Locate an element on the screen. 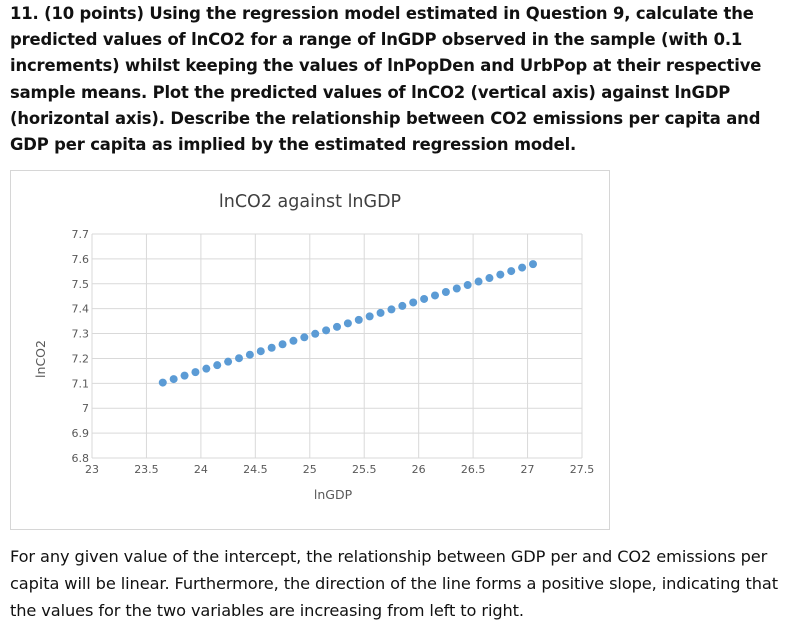 The image size is (795, 624). y-tick-label: 6.8 is located at coordinates (81, 458).